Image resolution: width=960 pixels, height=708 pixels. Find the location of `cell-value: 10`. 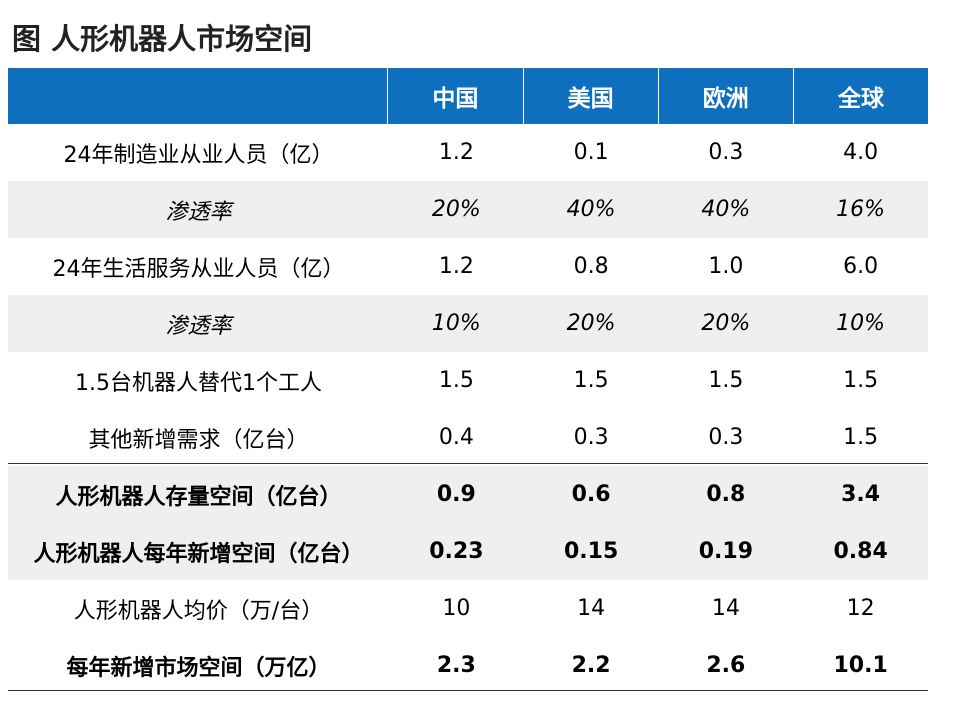

cell-value: 10 is located at coordinates (456, 608).